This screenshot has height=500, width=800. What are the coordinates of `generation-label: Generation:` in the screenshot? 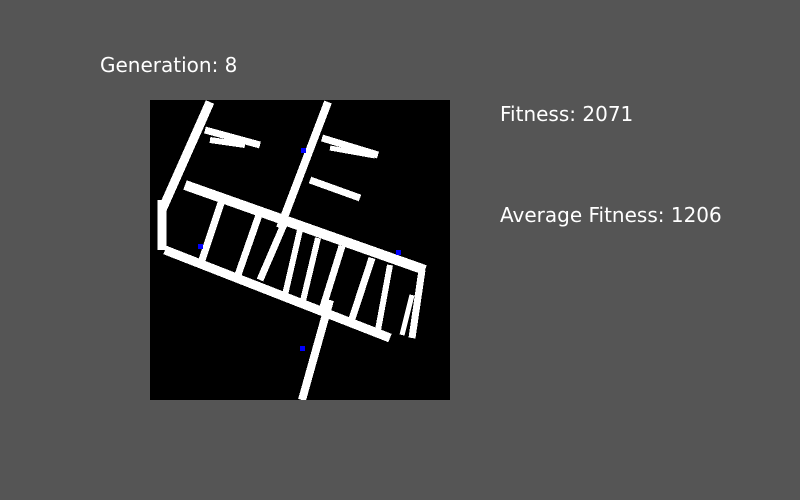 It's located at (159, 65).